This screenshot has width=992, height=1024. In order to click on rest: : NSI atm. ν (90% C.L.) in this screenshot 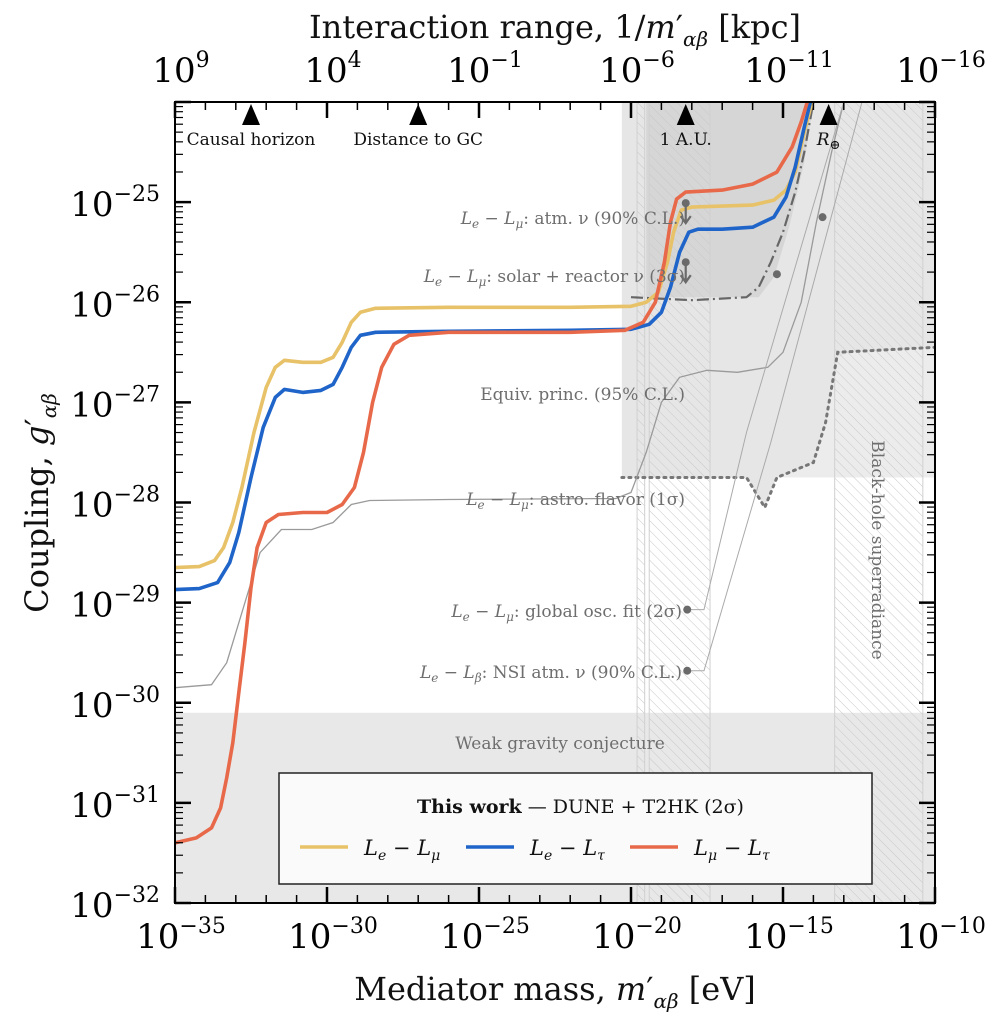, I will do `click(582, 673)`.